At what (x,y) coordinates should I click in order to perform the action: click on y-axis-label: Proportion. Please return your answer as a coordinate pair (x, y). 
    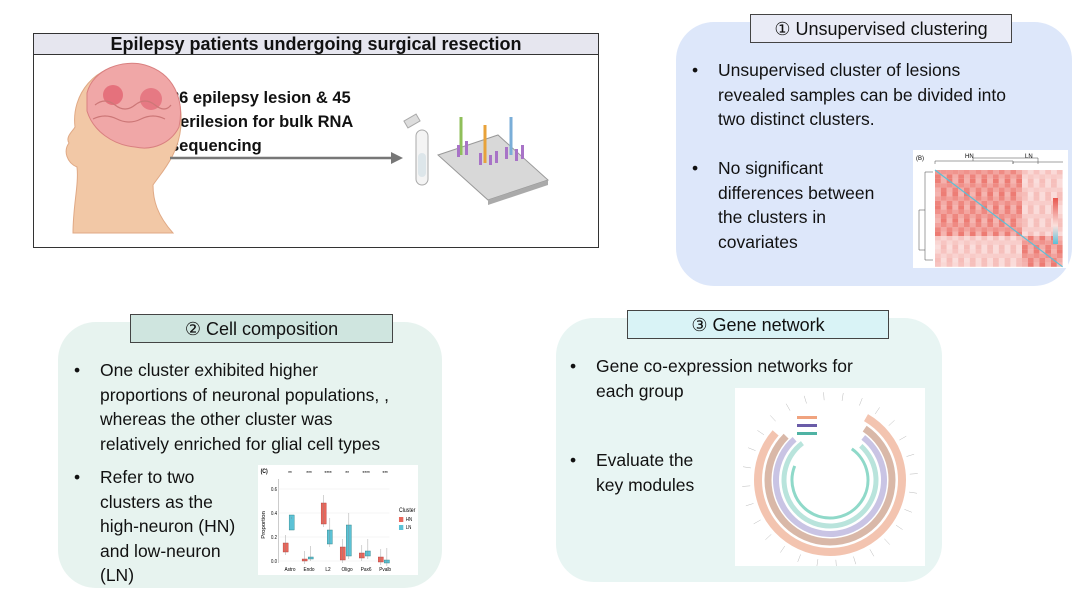
    Looking at the image, I should click on (264, 525).